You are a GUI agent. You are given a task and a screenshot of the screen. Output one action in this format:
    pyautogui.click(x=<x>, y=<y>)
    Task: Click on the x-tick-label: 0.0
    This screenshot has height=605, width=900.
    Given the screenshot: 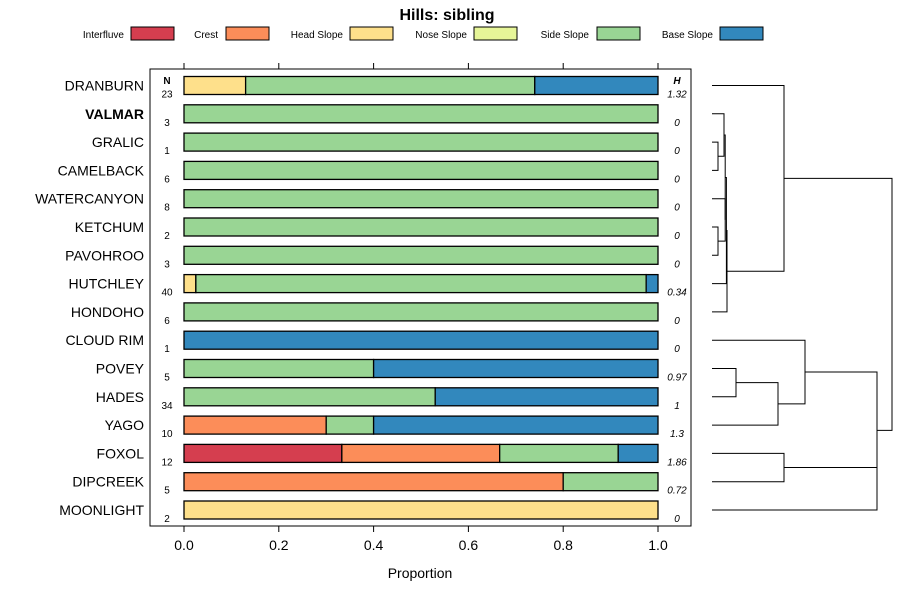 What is the action you would take?
    pyautogui.click(x=184, y=545)
    